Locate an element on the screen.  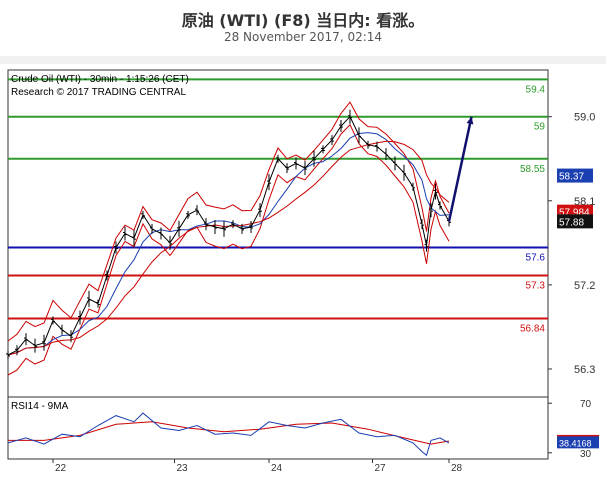
y-tick-label: 59.0 is located at coordinates (584, 118).